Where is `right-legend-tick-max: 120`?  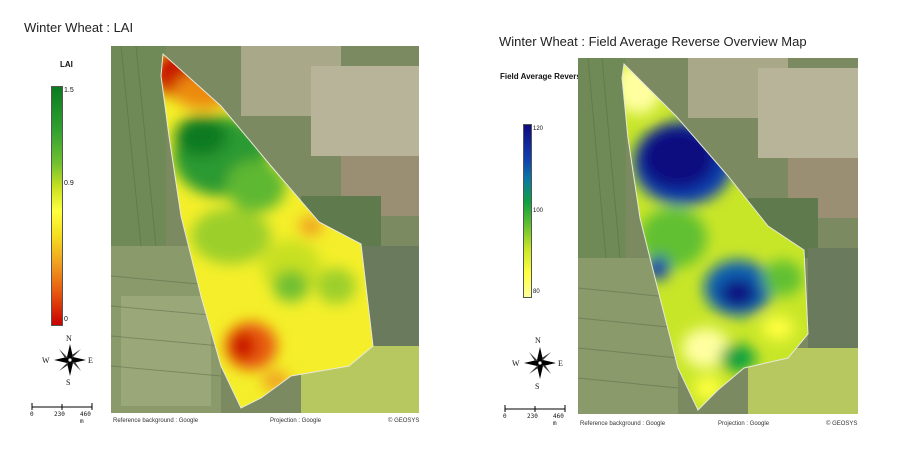
right-legend-tick-max: 120 is located at coordinates (538, 129).